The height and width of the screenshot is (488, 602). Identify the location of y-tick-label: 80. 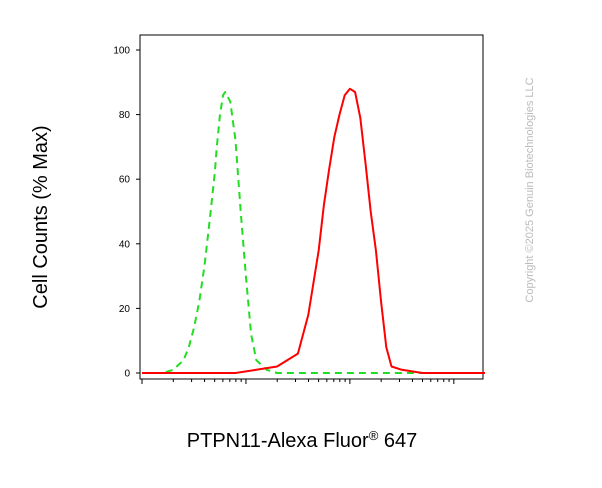
(125, 115).